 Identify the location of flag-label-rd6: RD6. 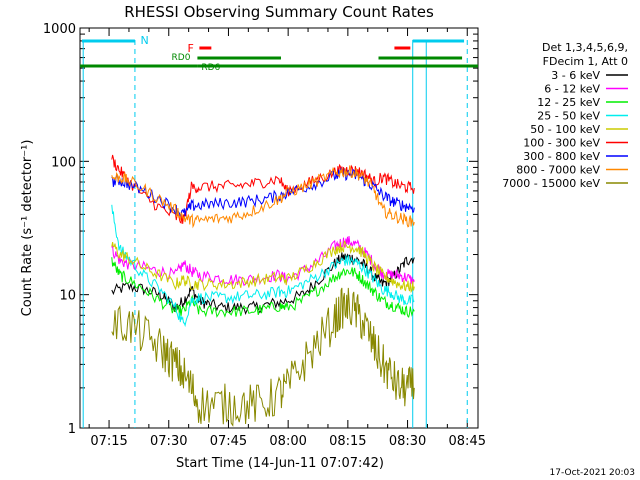
(210, 68).